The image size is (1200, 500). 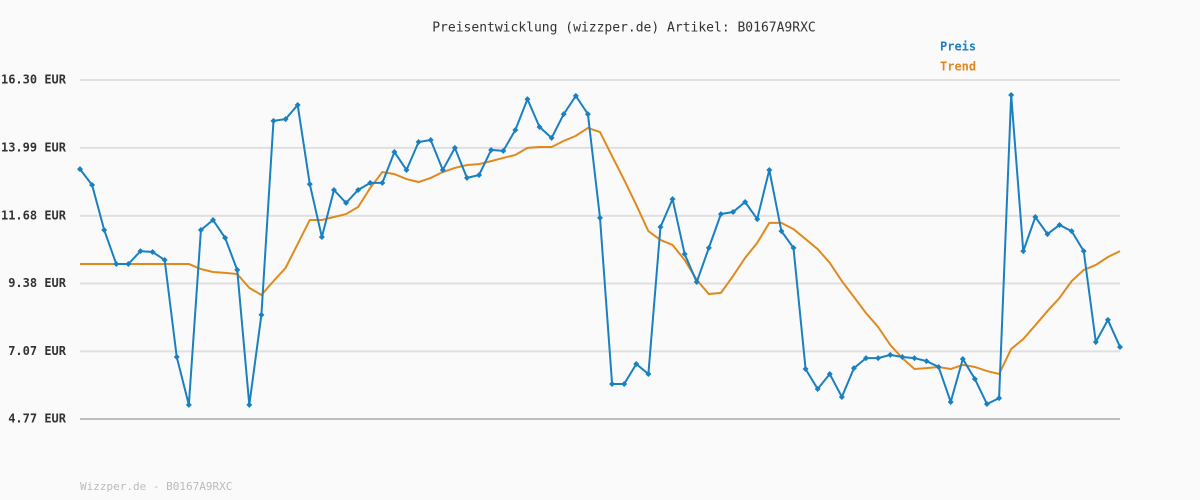 I want to click on y-tick-label: 4.77 EUR, so click(x=37, y=419).